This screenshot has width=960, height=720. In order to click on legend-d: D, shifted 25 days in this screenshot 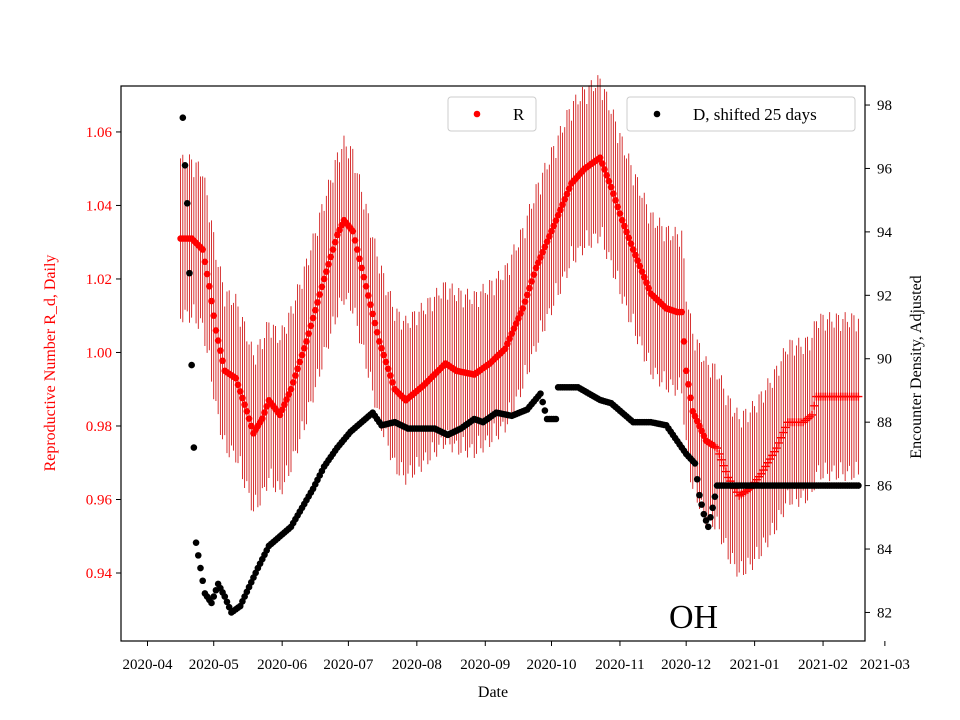, I will do `click(741, 114)`.